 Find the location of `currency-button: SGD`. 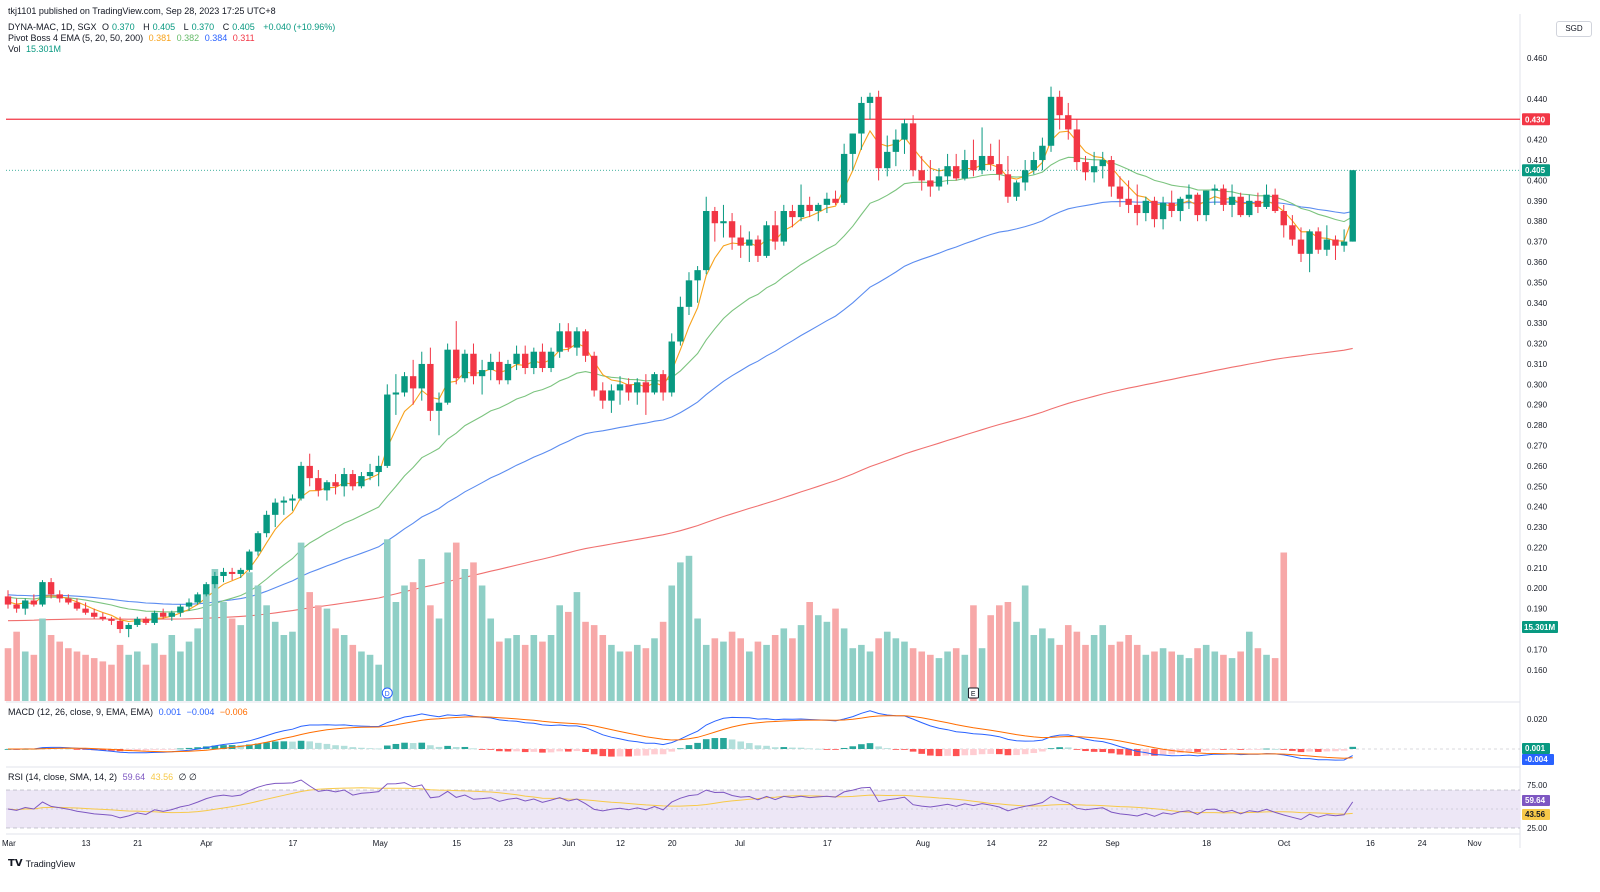

currency-button: SGD is located at coordinates (1574, 29).